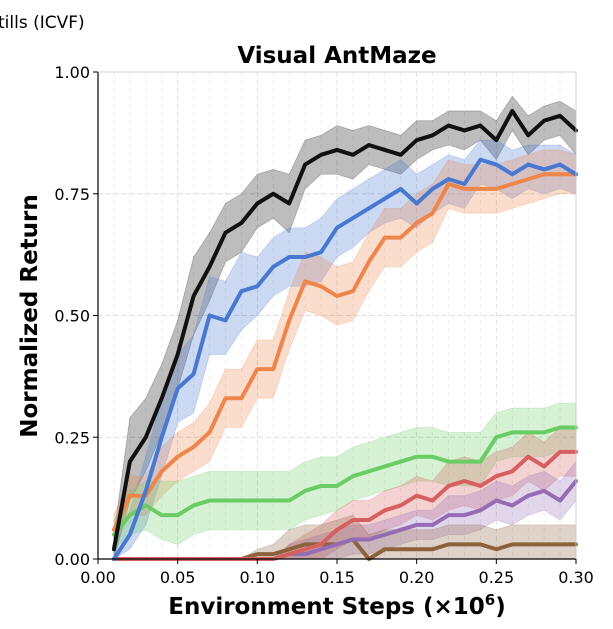  I want to click on x-tick-label: 0.30, so click(576, 577).